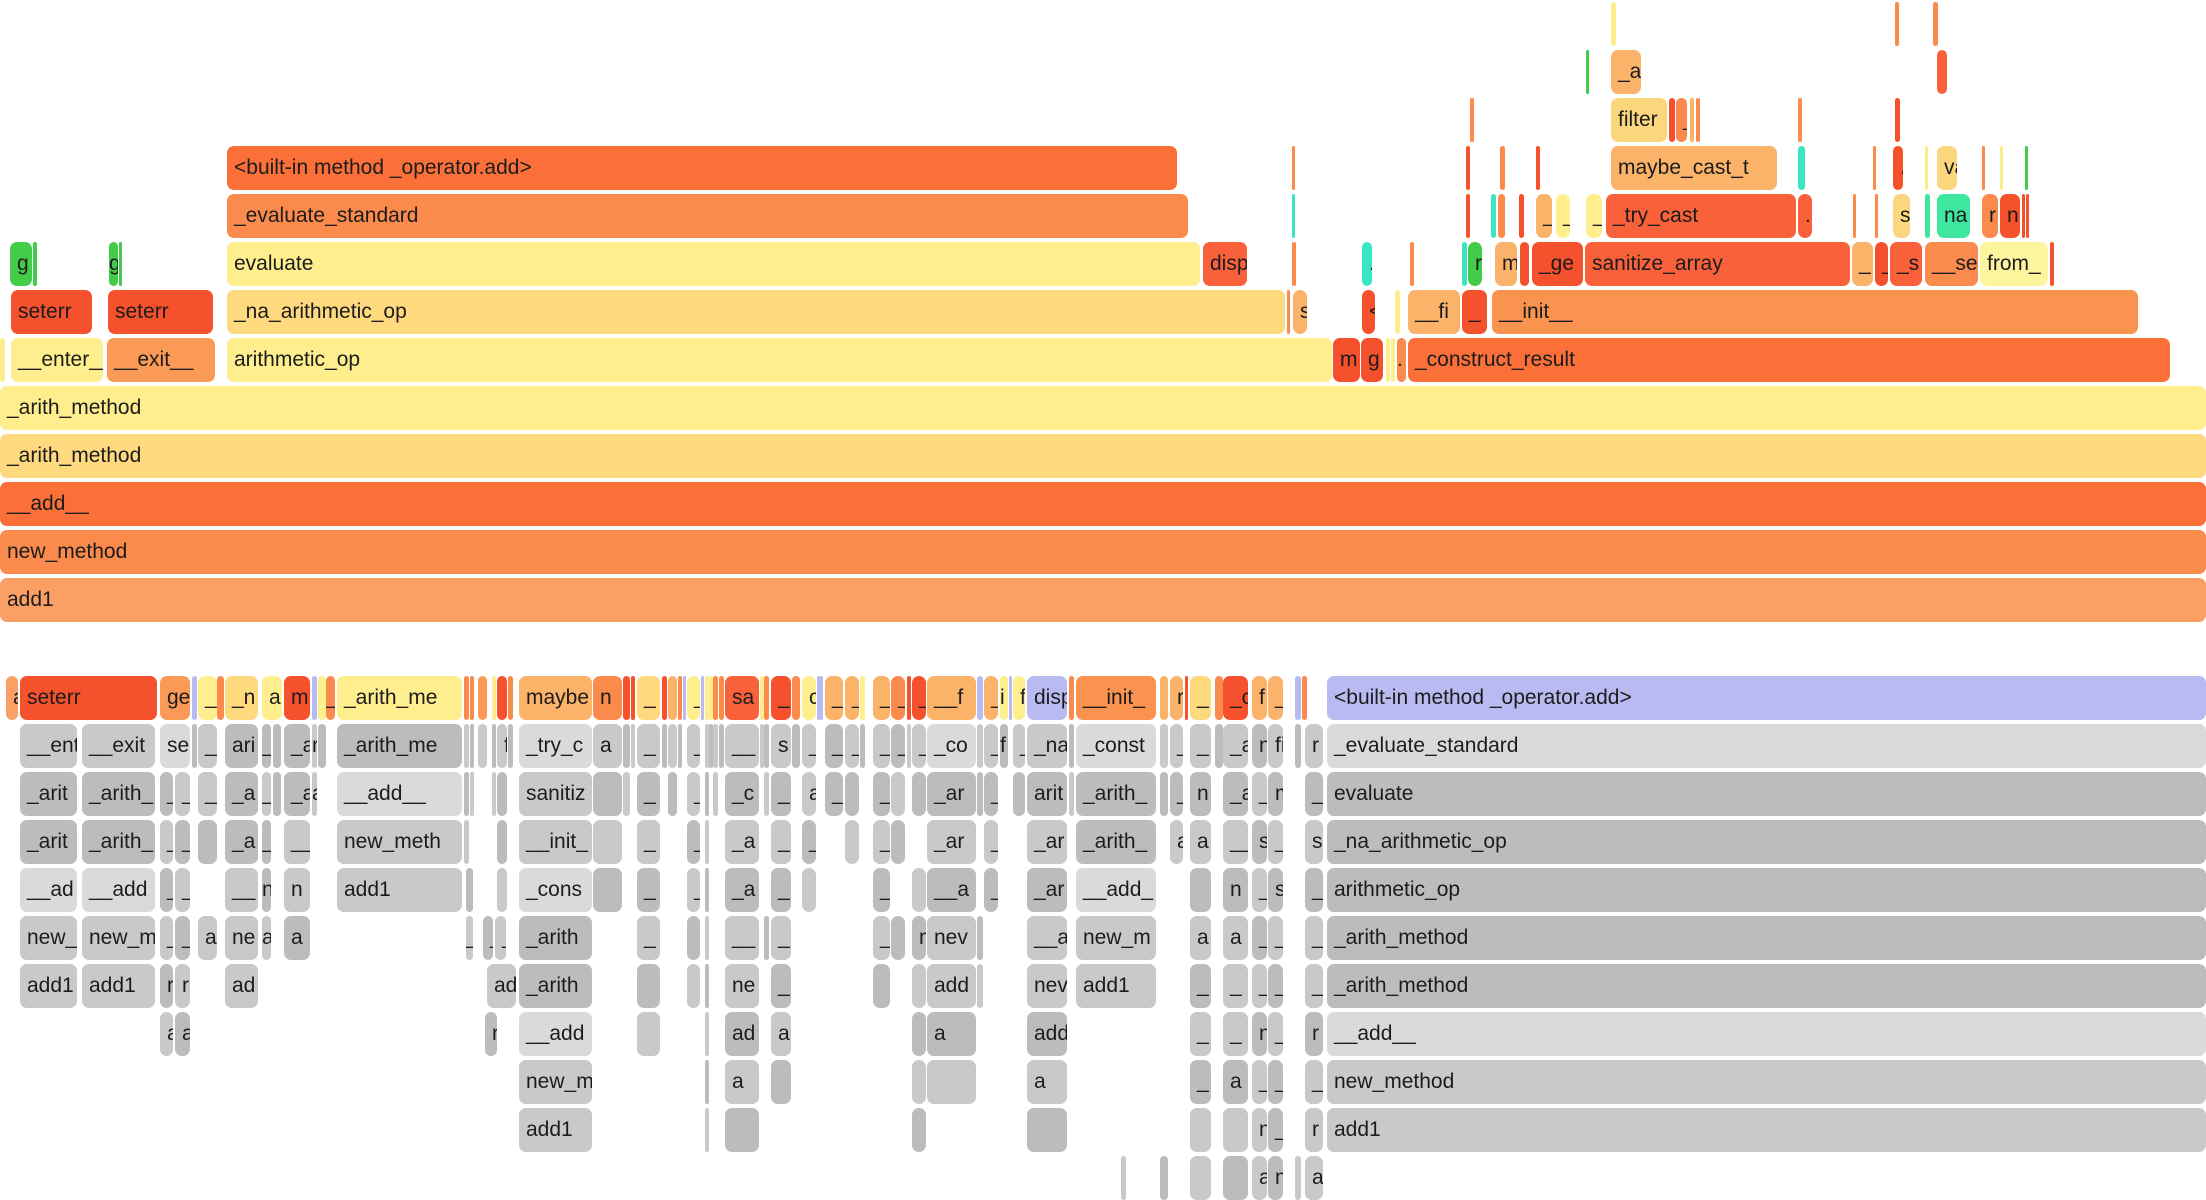 The height and width of the screenshot is (1200, 2206). What do you see at coordinates (1947, 168) in the screenshot?
I see `frame-bar-va: va` at bounding box center [1947, 168].